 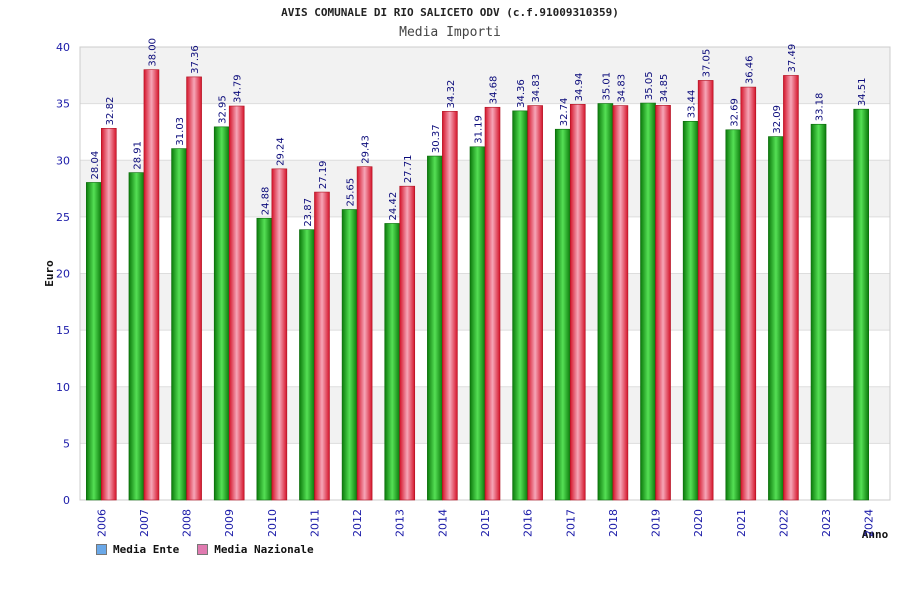 I want to click on bar-value-label: 34.51, so click(x=862, y=92).